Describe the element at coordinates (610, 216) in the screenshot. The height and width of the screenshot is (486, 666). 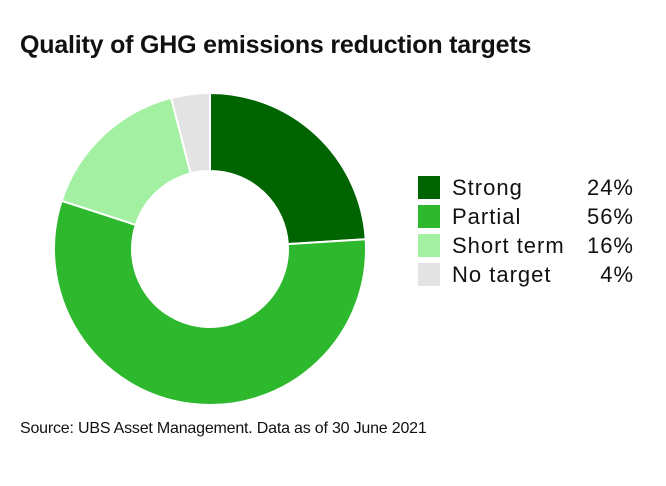
I see `legend-value-partial: 56%` at that location.